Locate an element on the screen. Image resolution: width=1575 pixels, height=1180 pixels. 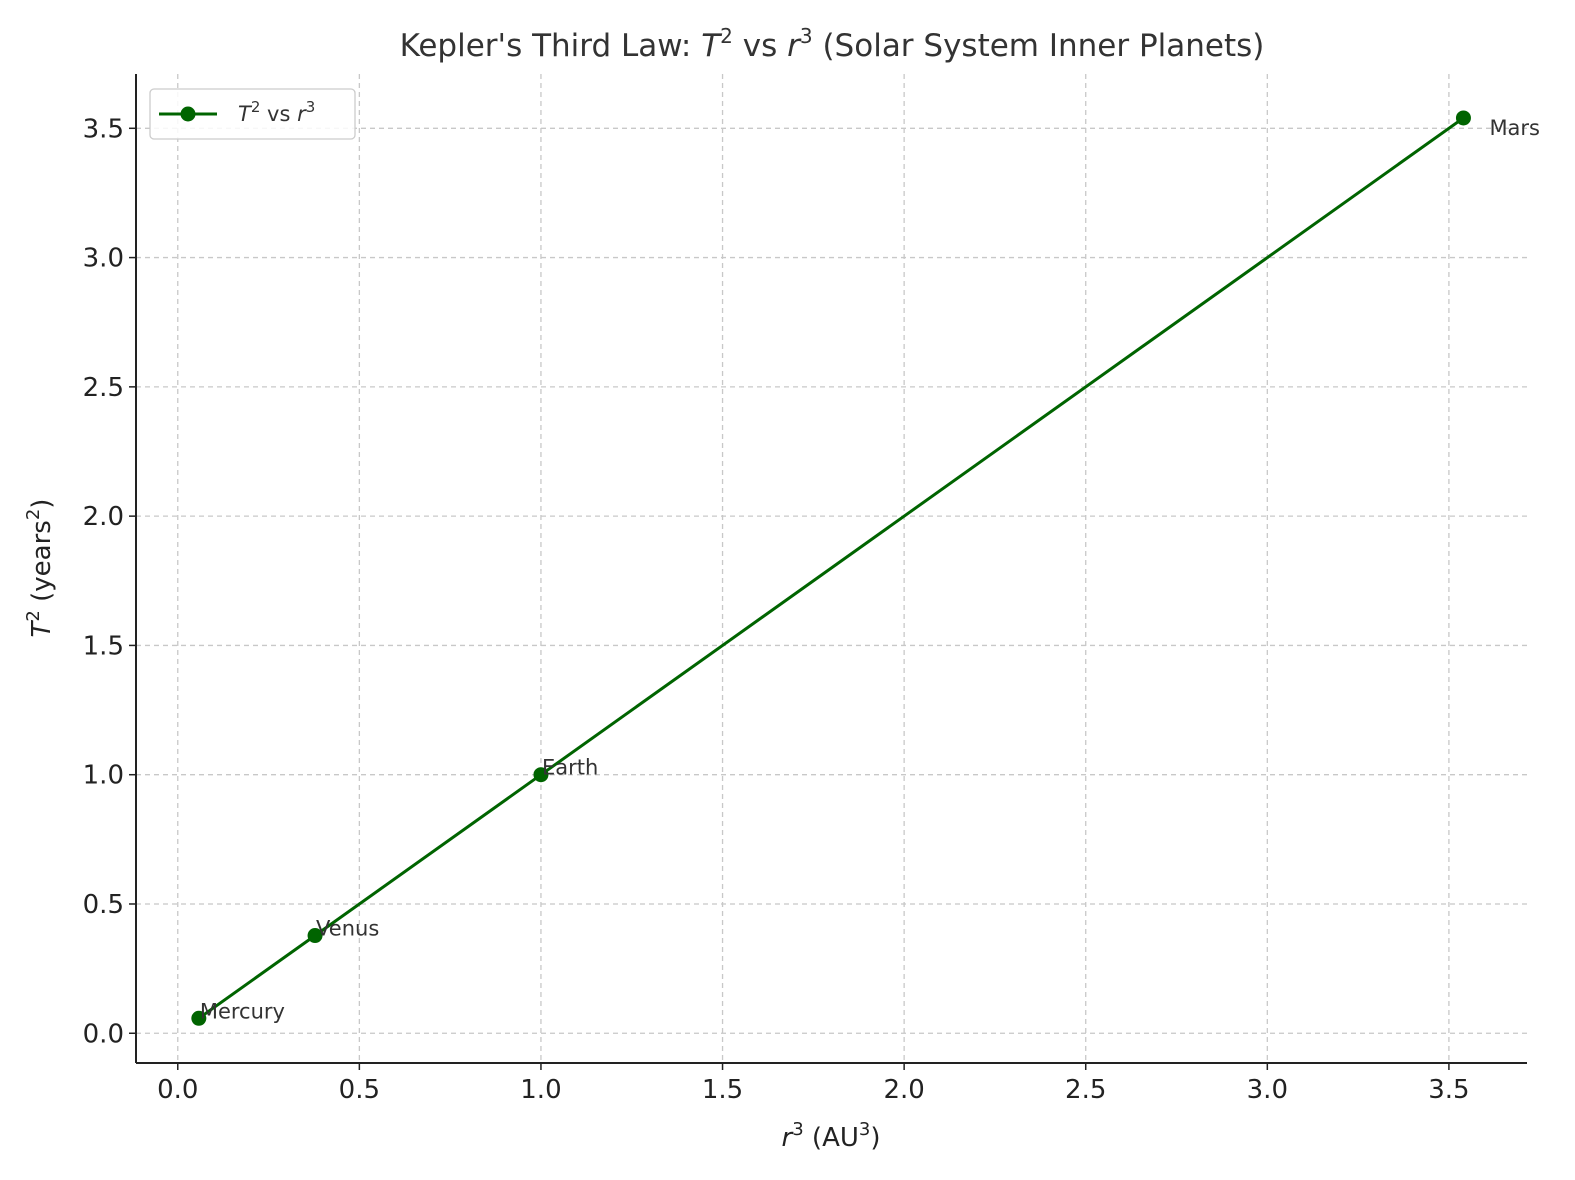
y-tick-label: 1.0 is located at coordinates (103, 776).